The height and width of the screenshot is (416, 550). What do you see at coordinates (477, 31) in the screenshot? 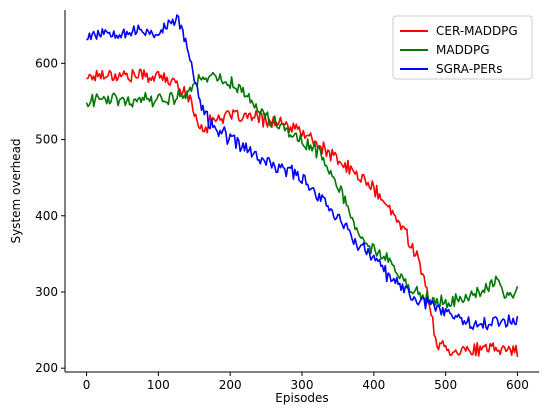
I see `legend-label: CER-MADDPG` at bounding box center [477, 31].